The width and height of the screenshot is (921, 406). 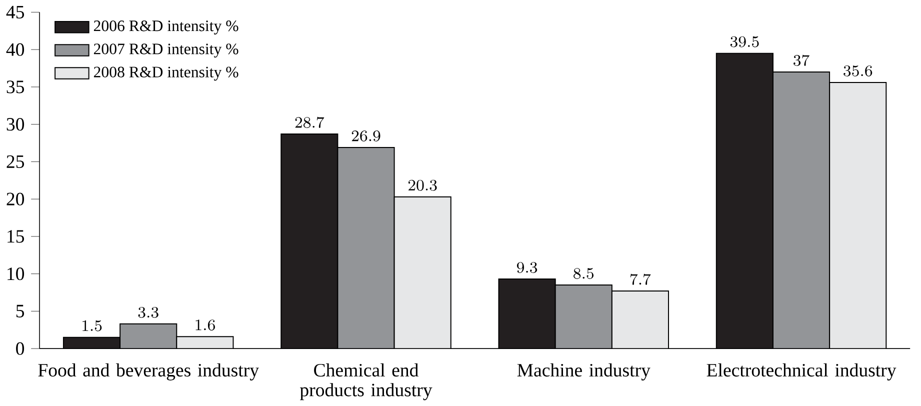 What do you see at coordinates (15, 87) in the screenshot?
I see `y-tick-label: 35` at bounding box center [15, 87].